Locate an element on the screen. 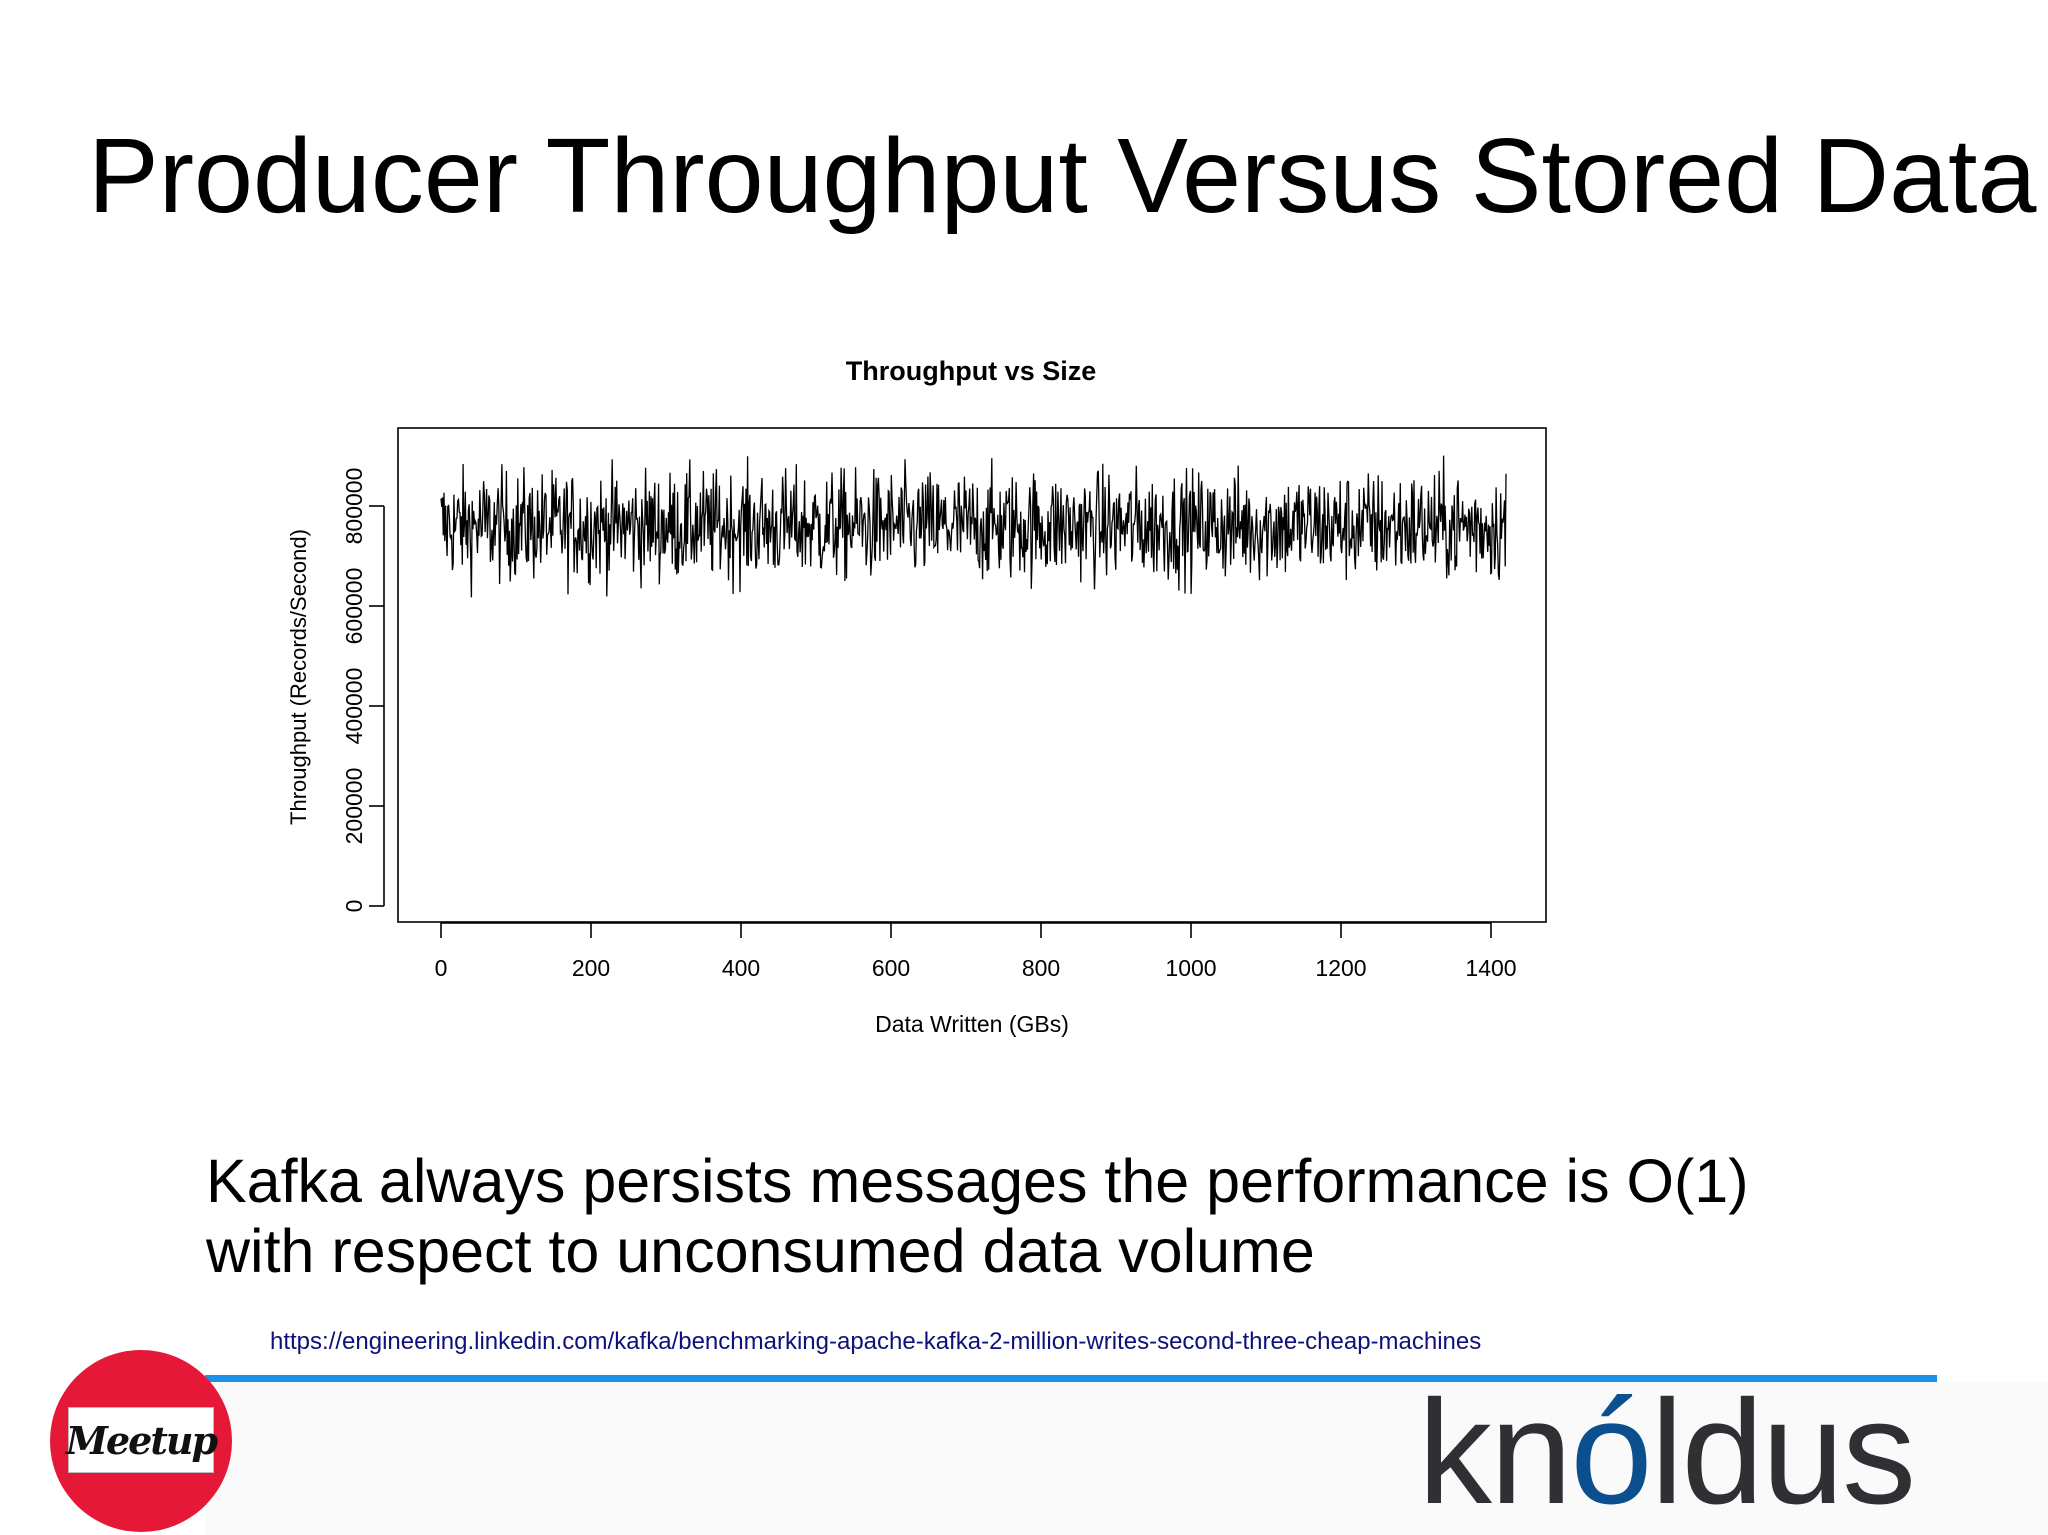 Image resolution: width=2048 pixels, height=1535 pixels. y-tick-label: 600000 is located at coordinates (354, 606).